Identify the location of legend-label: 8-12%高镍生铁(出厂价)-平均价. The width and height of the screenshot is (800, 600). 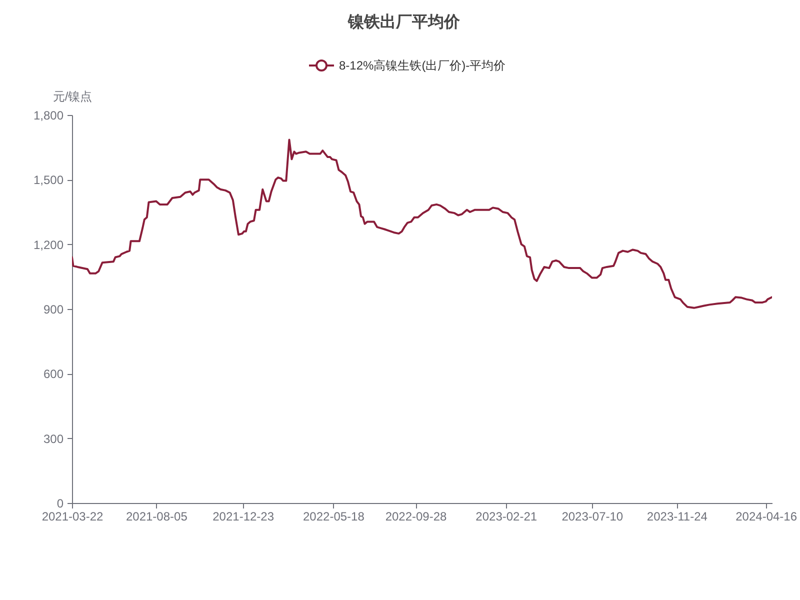
(422, 65).